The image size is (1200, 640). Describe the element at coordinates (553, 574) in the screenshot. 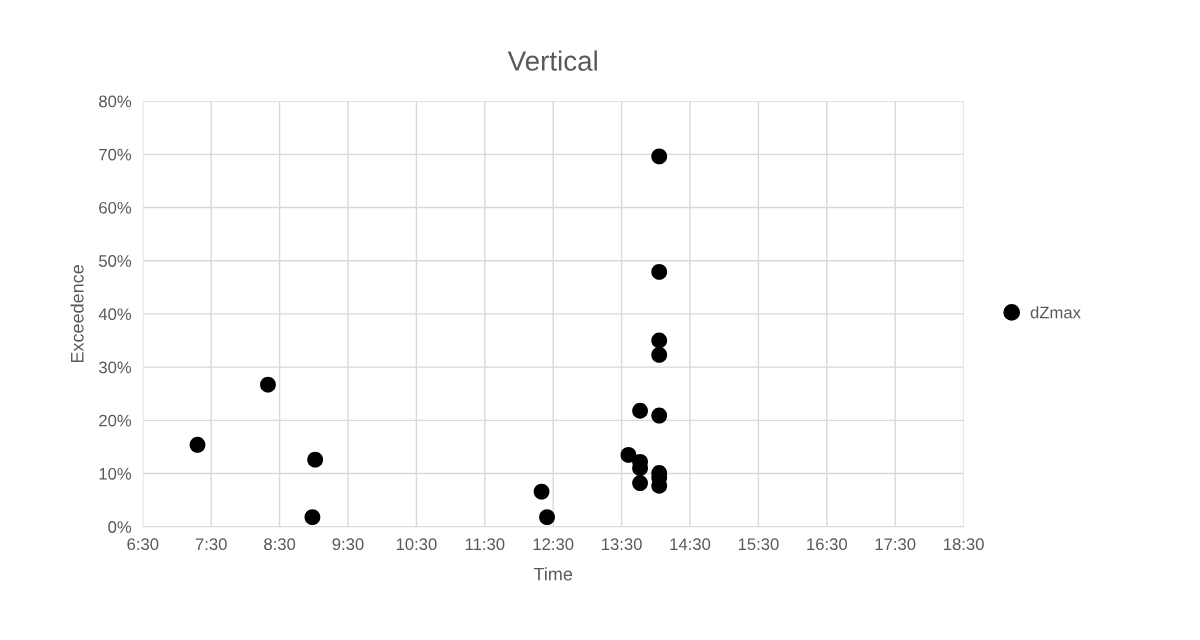

I see `x-axis-title: Time` at that location.